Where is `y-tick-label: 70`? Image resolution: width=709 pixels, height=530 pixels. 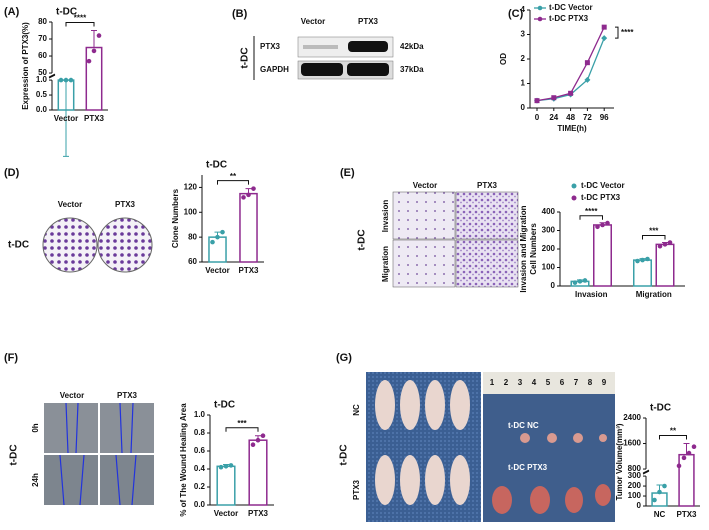 y-tick-label: 70 is located at coordinates (42, 38).